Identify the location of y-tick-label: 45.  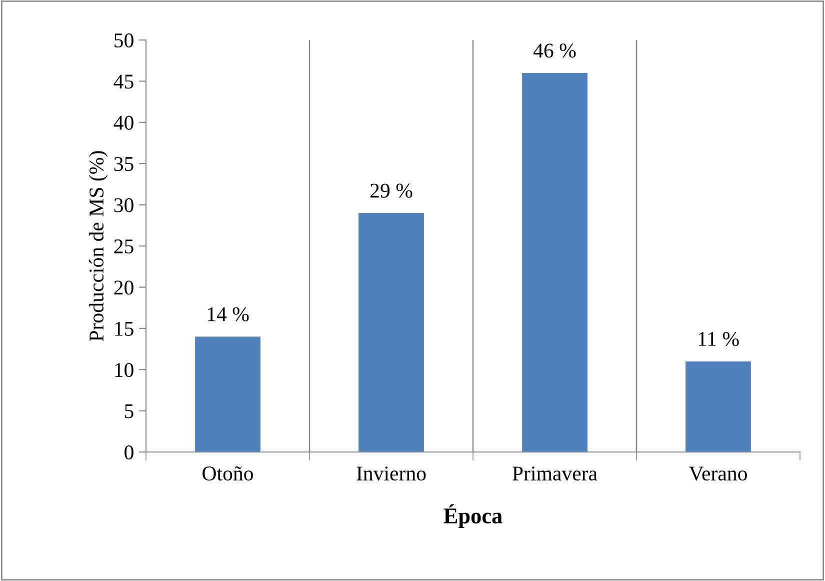
(124, 81).